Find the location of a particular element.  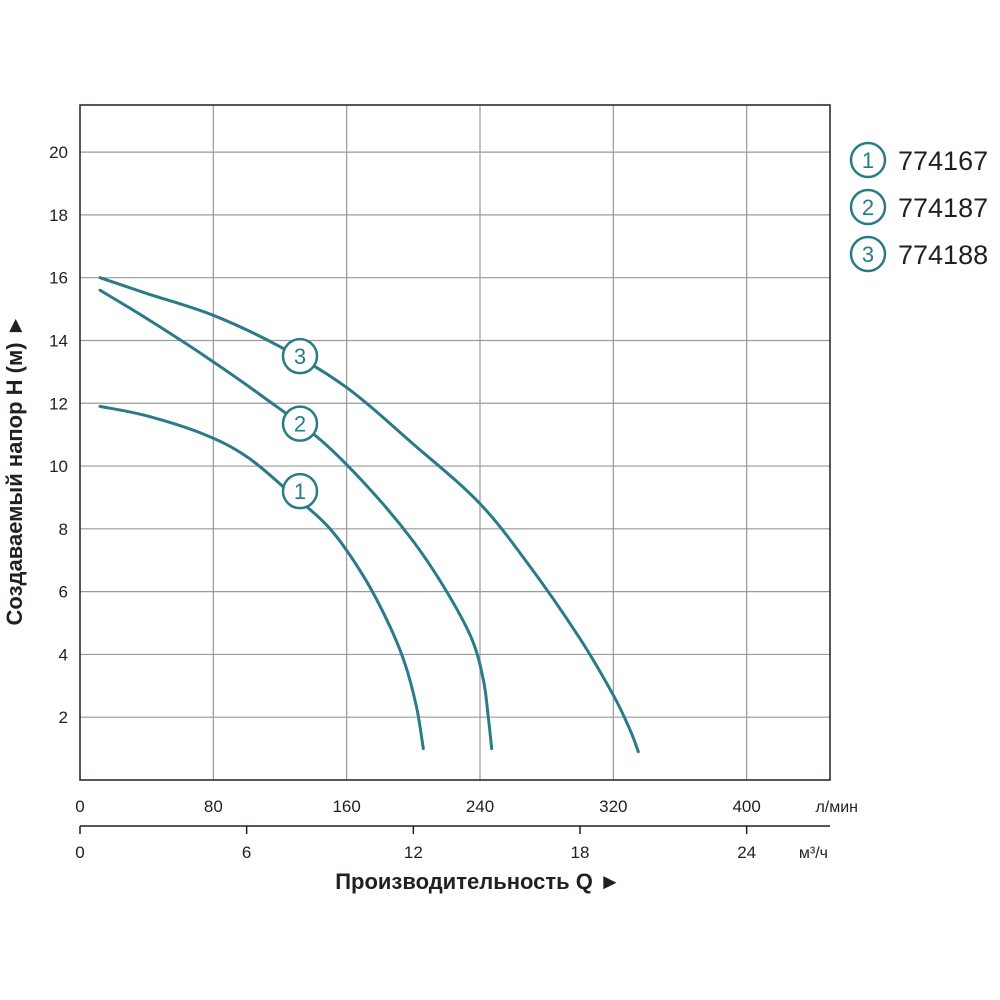

legend-series-name: 774188 is located at coordinates (943, 255).